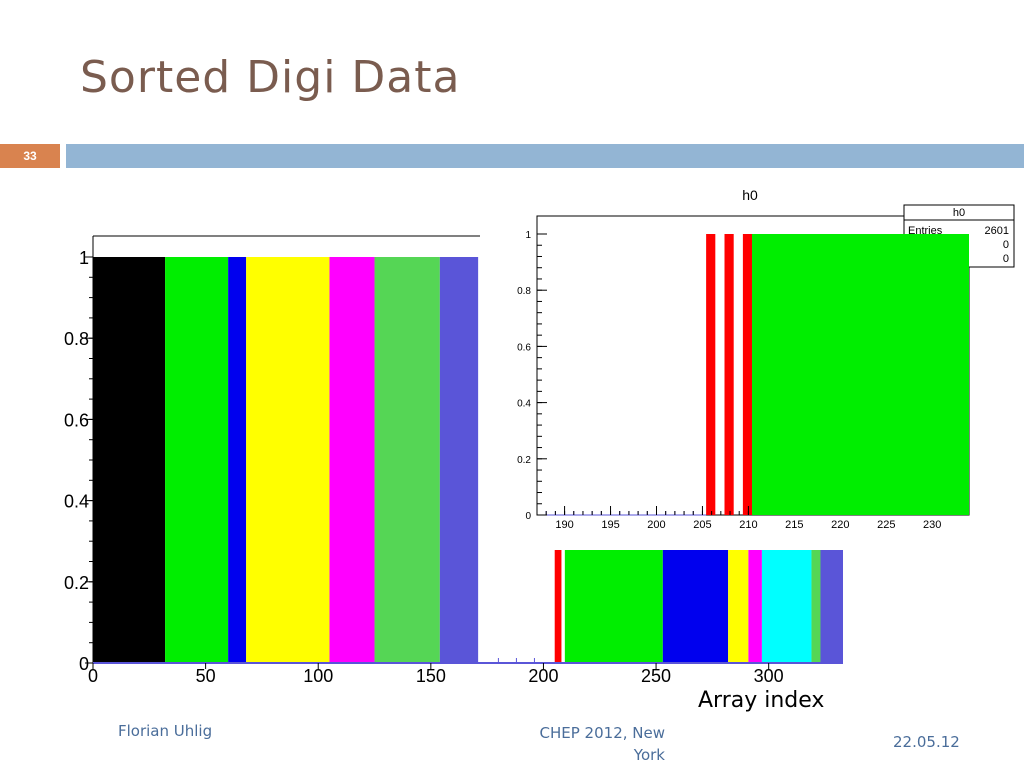 This screenshot has width=1024, height=768. Describe the element at coordinates (748, 525) in the screenshot. I see `inset-x-tick-label-4: 210` at that location.